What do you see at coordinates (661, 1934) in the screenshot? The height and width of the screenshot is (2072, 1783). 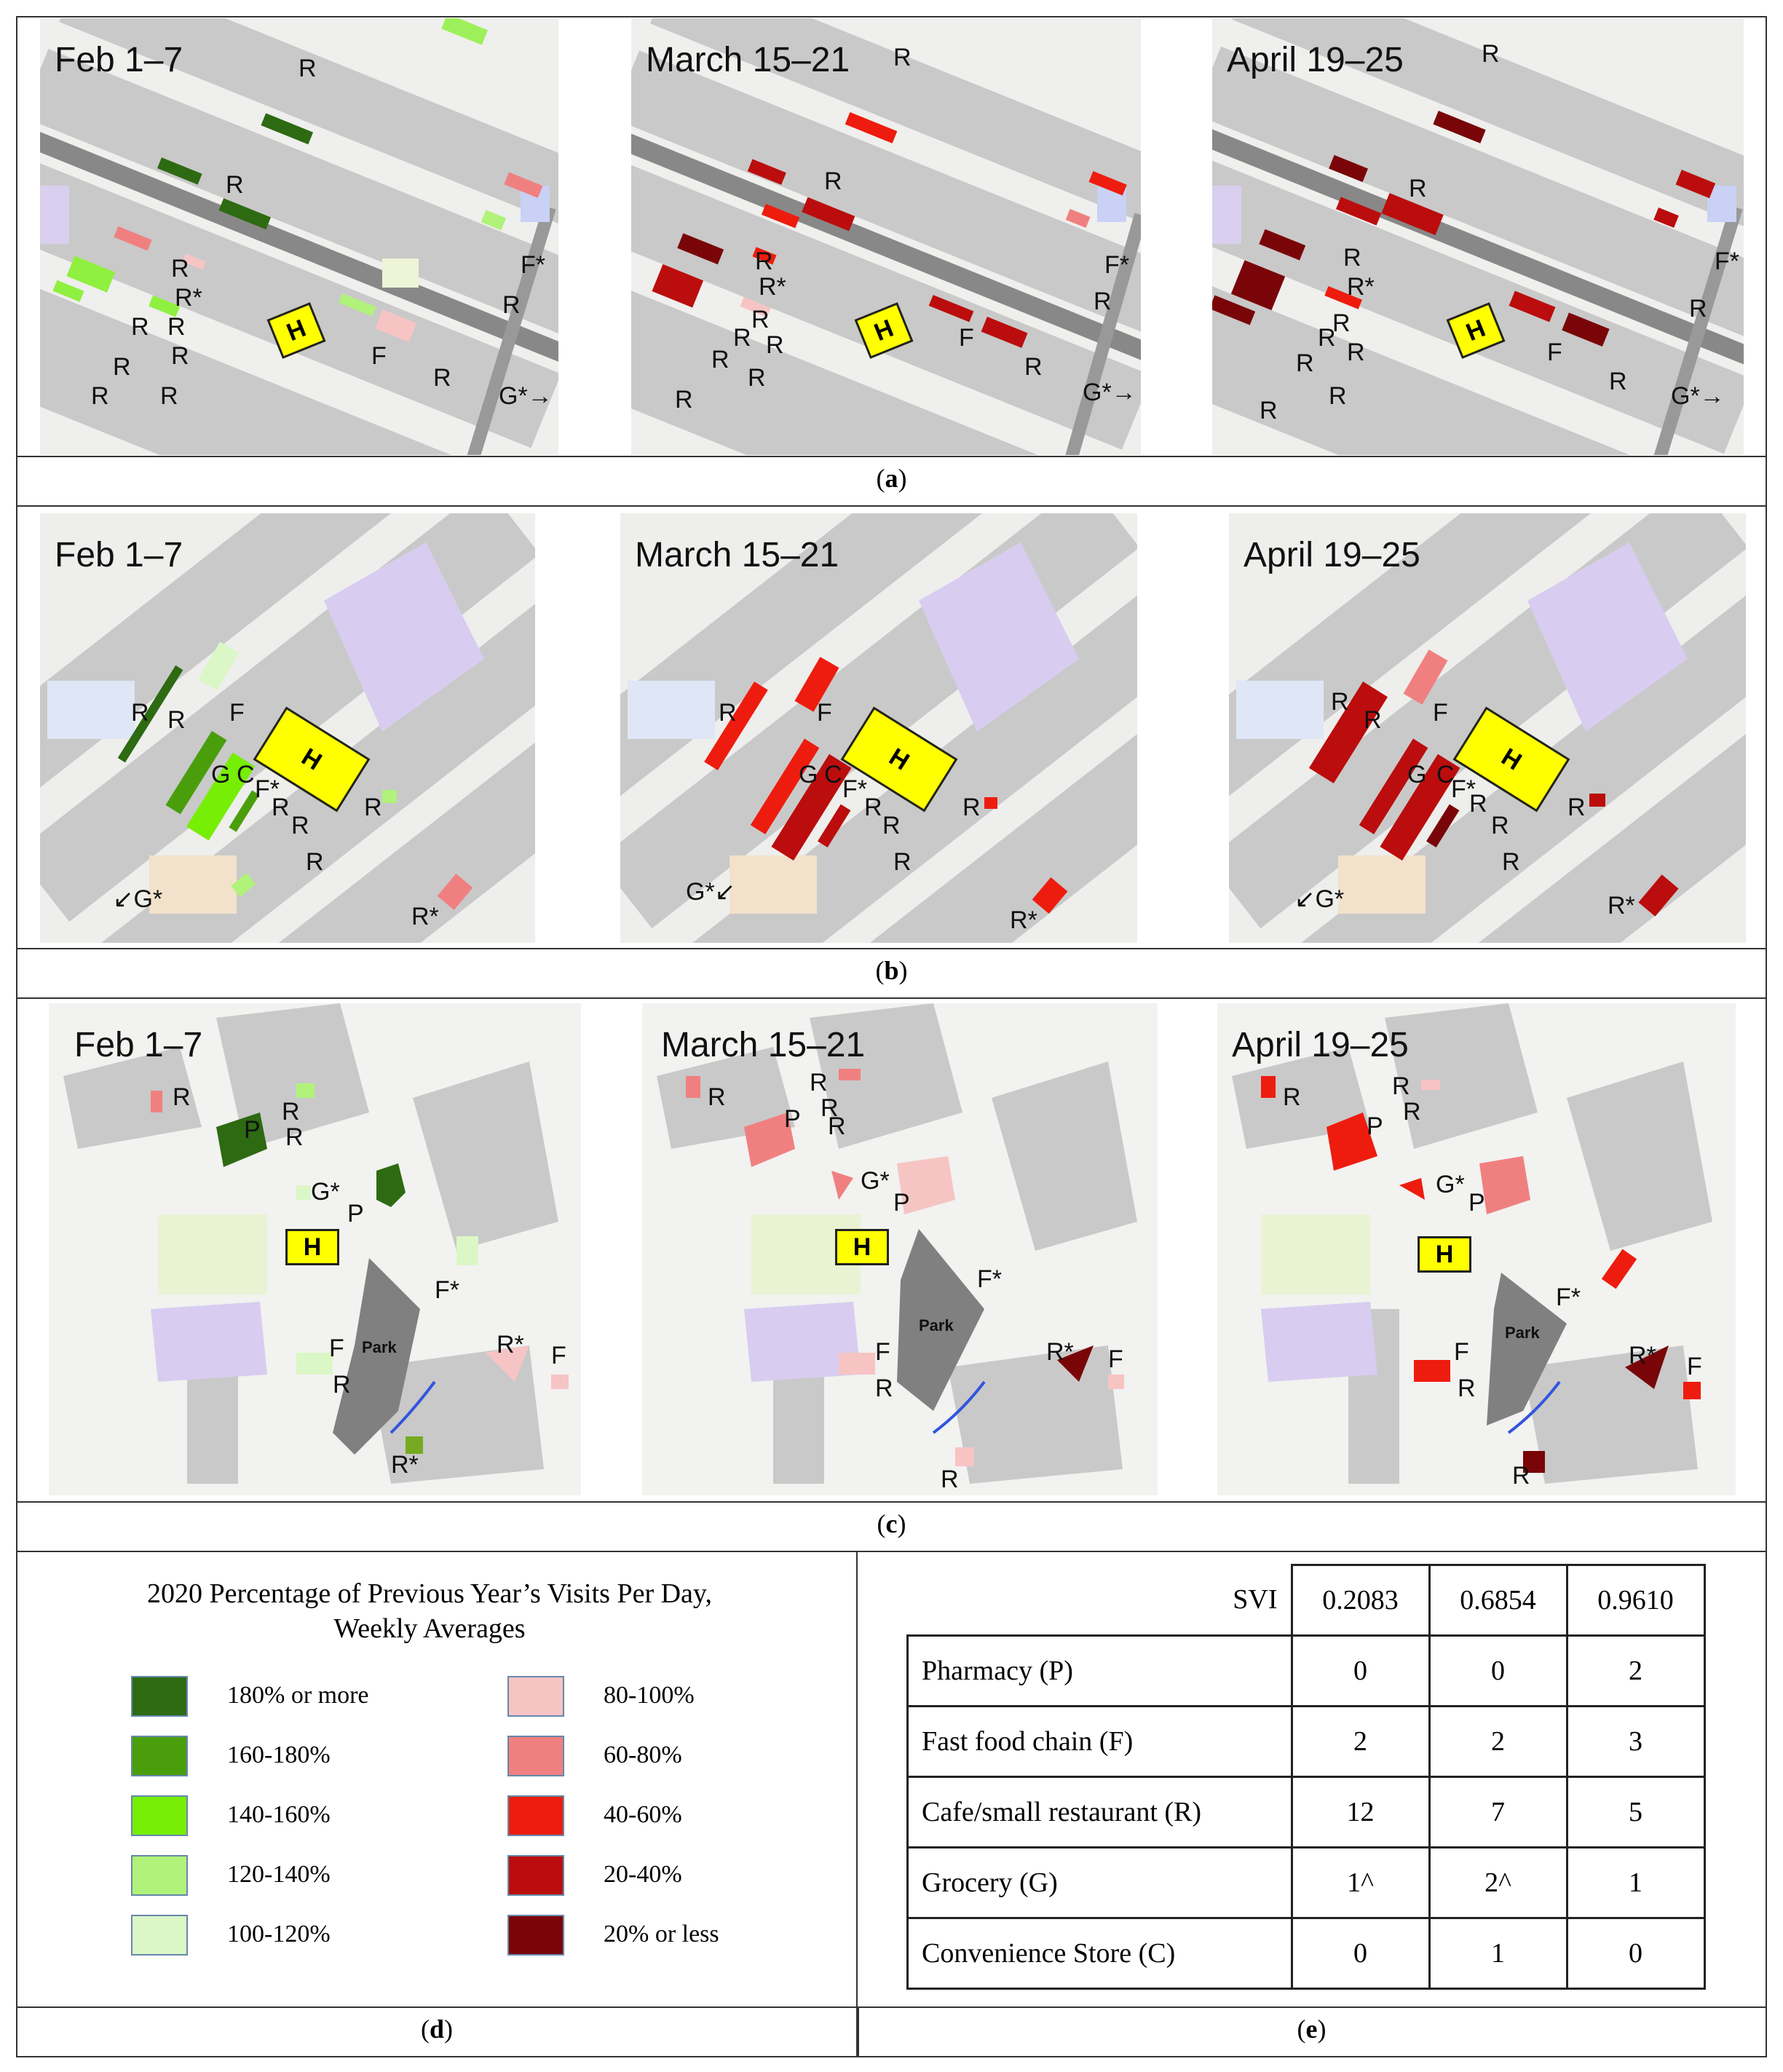 I see `legend-label: 20% or less` at bounding box center [661, 1934].